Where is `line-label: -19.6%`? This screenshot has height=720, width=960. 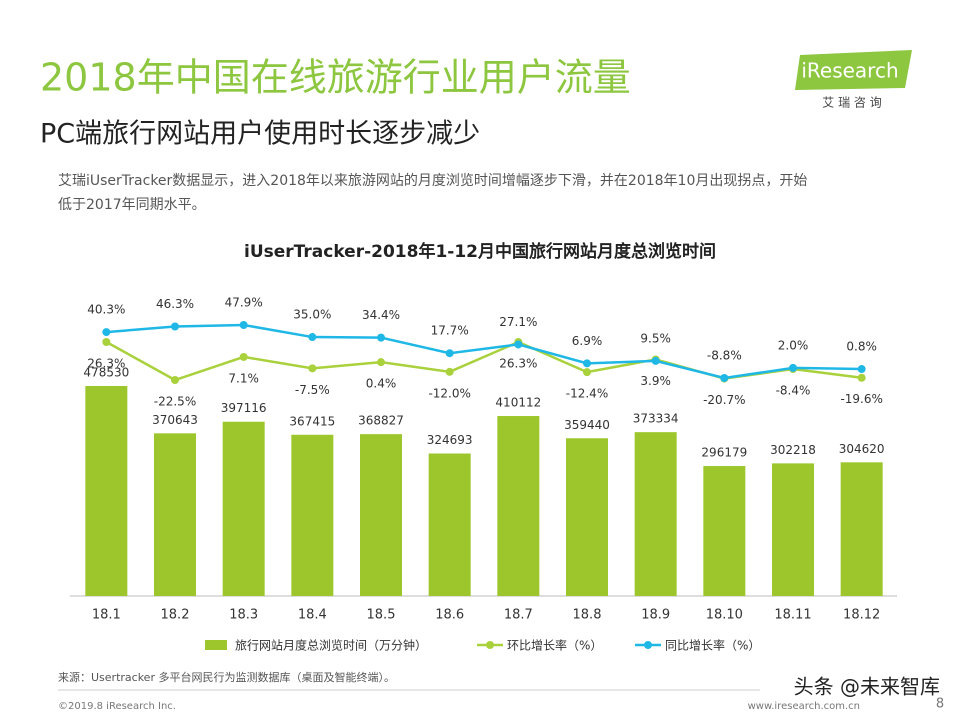
line-label: -19.6% is located at coordinates (861, 399).